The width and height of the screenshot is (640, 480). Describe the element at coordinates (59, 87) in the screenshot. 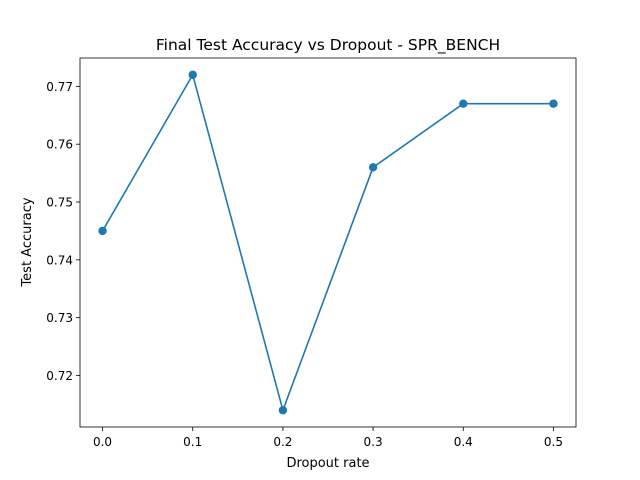

I see `y-tick-label: 0.77` at that location.